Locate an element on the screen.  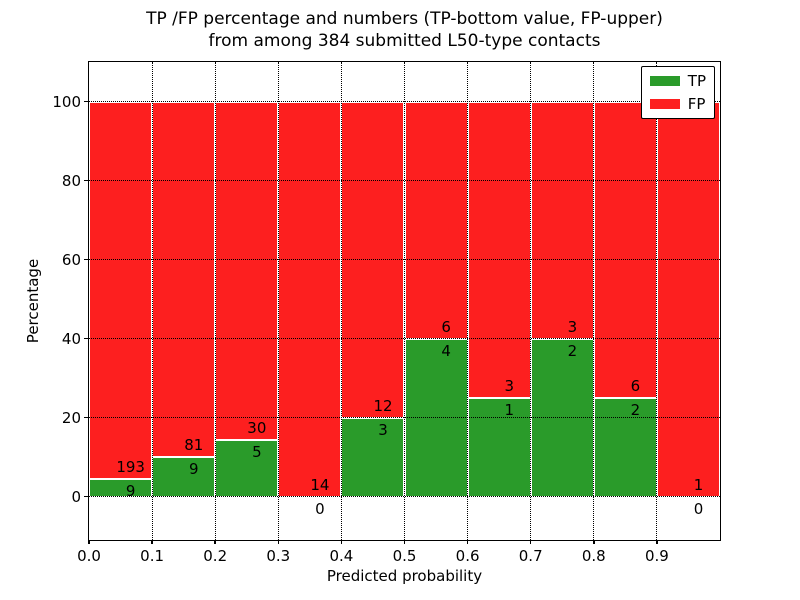
y-tick-label: 40 is located at coordinates (71, 338).